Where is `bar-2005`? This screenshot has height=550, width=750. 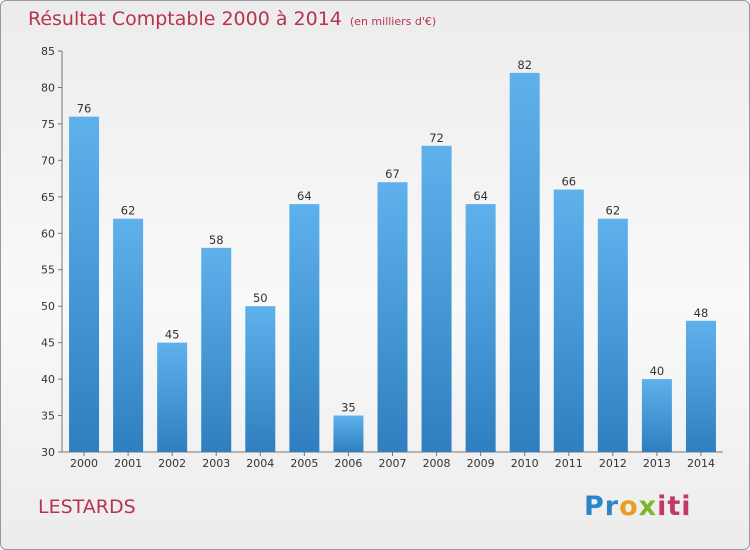 bar-2005 is located at coordinates (304, 328).